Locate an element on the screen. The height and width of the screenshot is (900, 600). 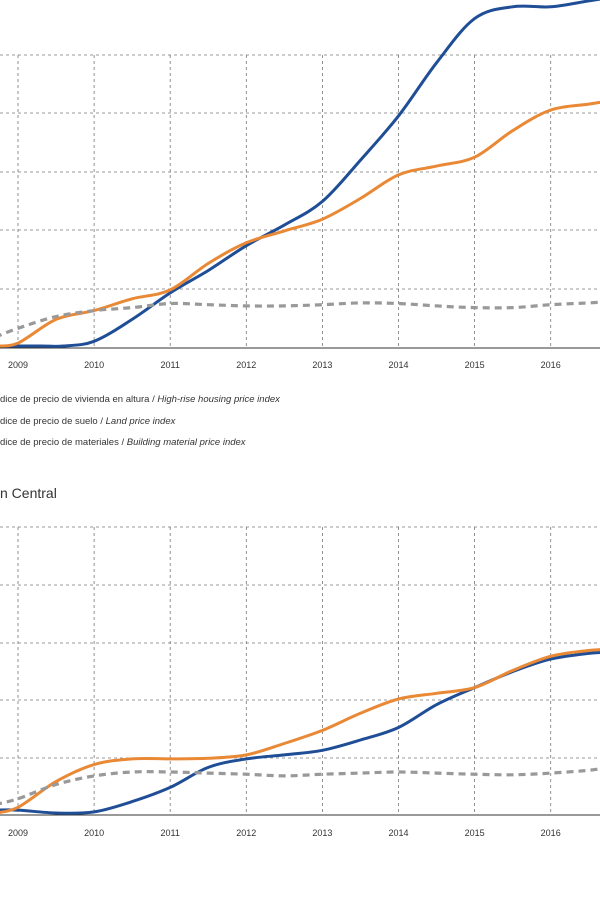
legend-label-en: High-rise housing price index is located at coordinates (218, 399).